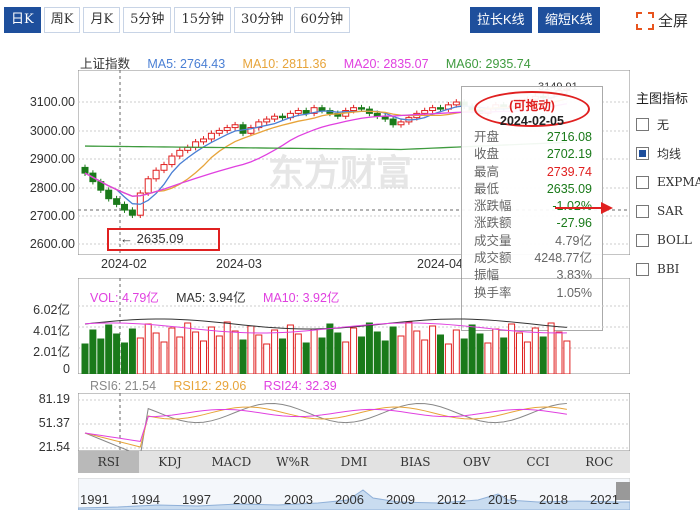 Image resolution: width=700 pixels, height=515 pixels. What do you see at coordinates (538, 462) in the screenshot?
I see `tab-cci: CCI` at bounding box center [538, 462].